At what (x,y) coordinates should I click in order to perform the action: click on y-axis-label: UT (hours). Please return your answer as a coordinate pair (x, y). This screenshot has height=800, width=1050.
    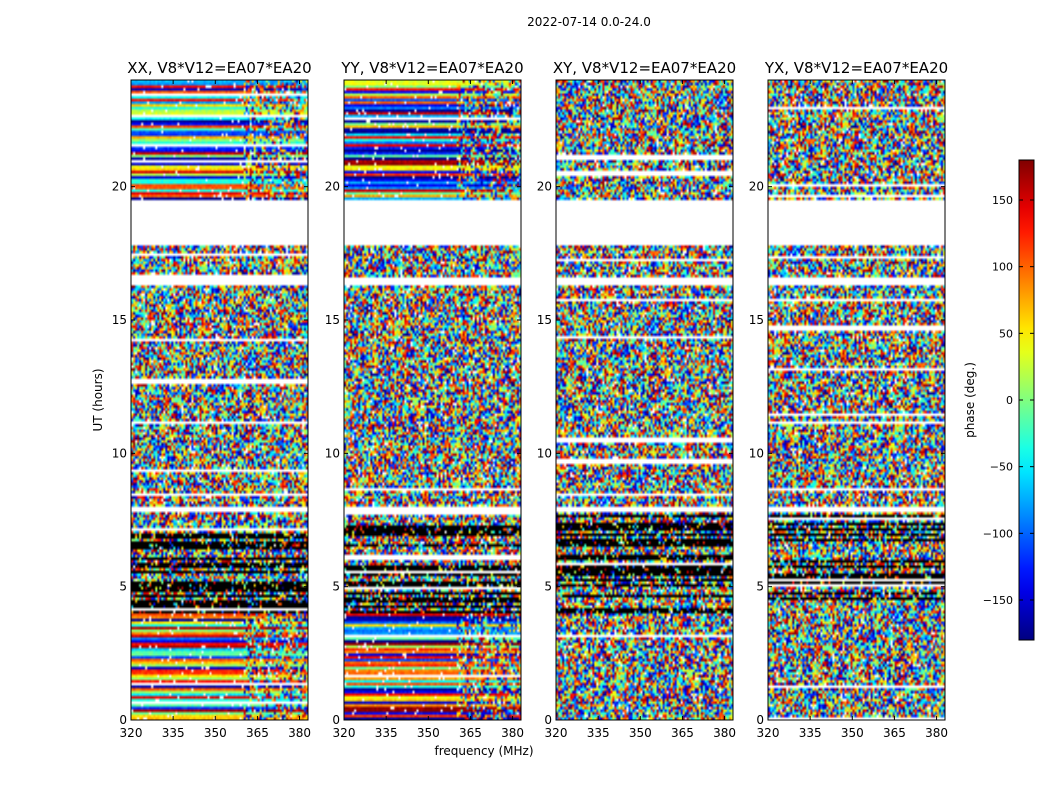
    Looking at the image, I should click on (98, 399).